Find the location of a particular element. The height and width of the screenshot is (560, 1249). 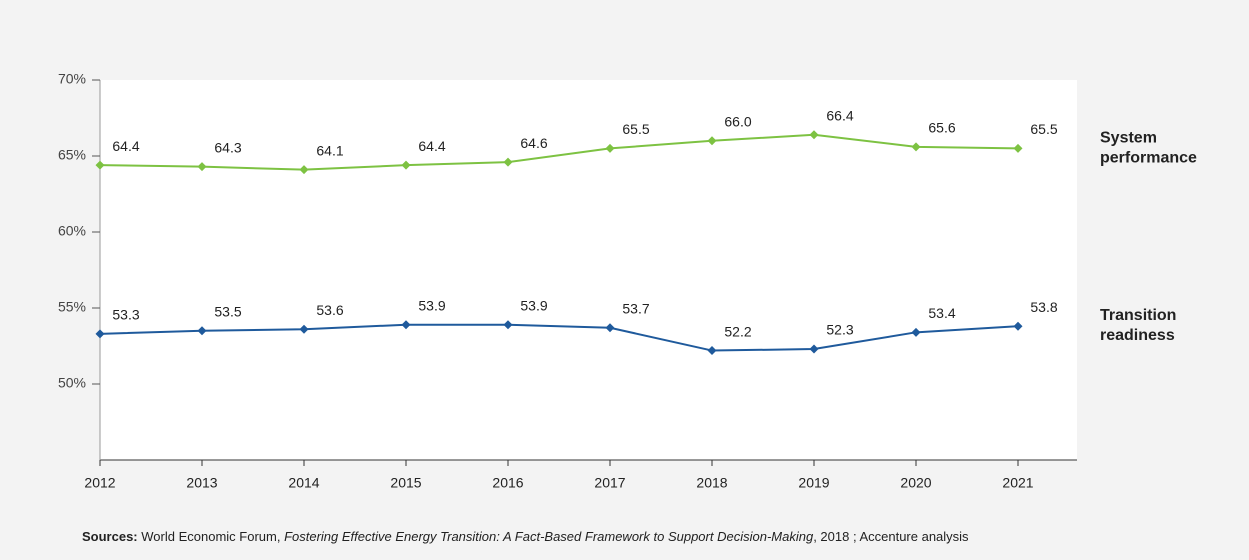

x-tick-label: 2017 is located at coordinates (609, 483).